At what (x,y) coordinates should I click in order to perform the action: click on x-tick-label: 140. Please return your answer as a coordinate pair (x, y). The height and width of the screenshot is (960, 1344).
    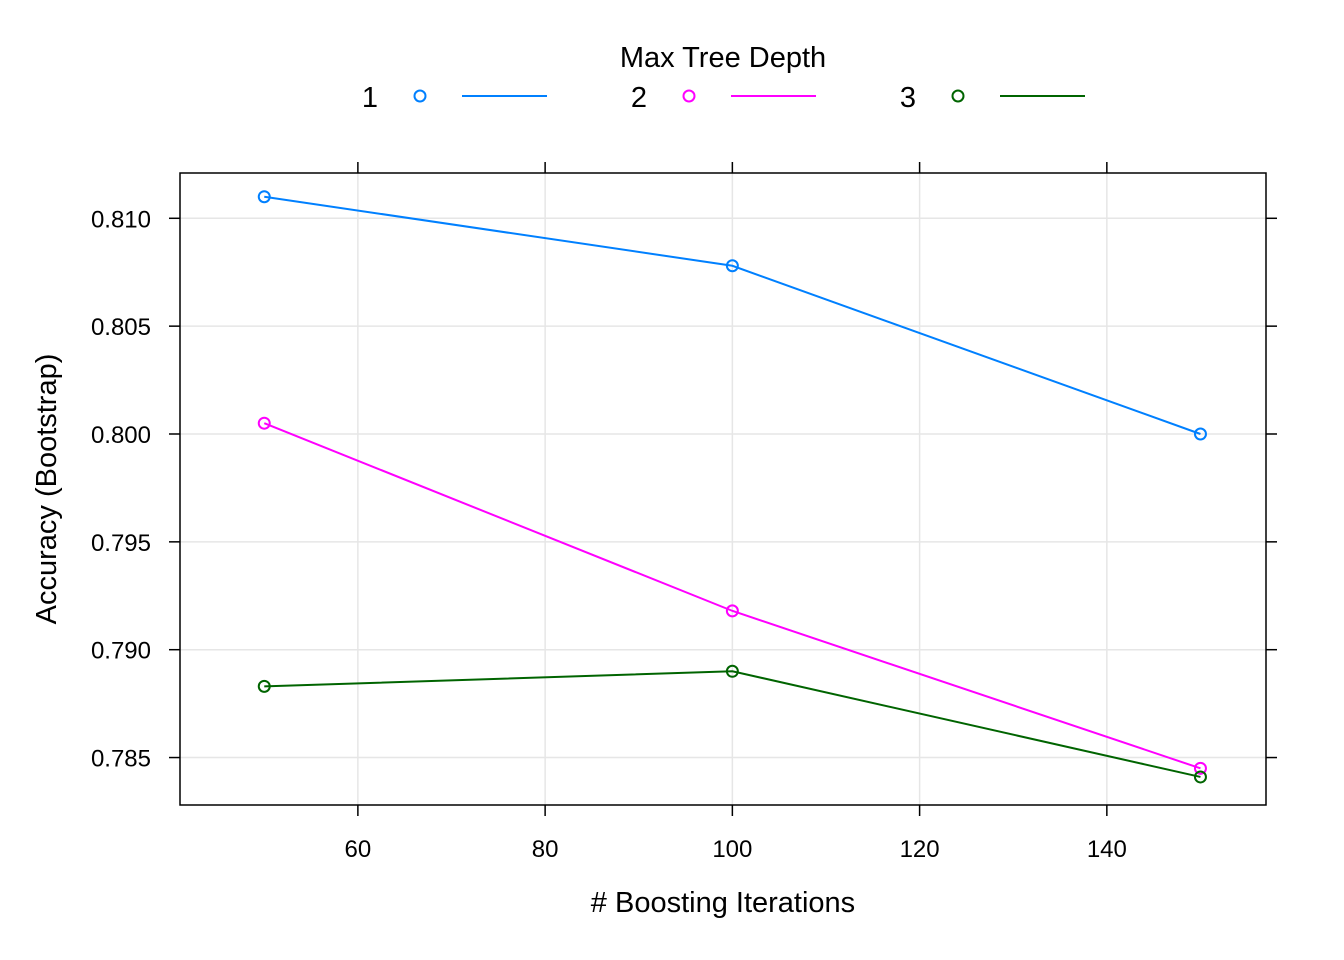
    Looking at the image, I should click on (1107, 849).